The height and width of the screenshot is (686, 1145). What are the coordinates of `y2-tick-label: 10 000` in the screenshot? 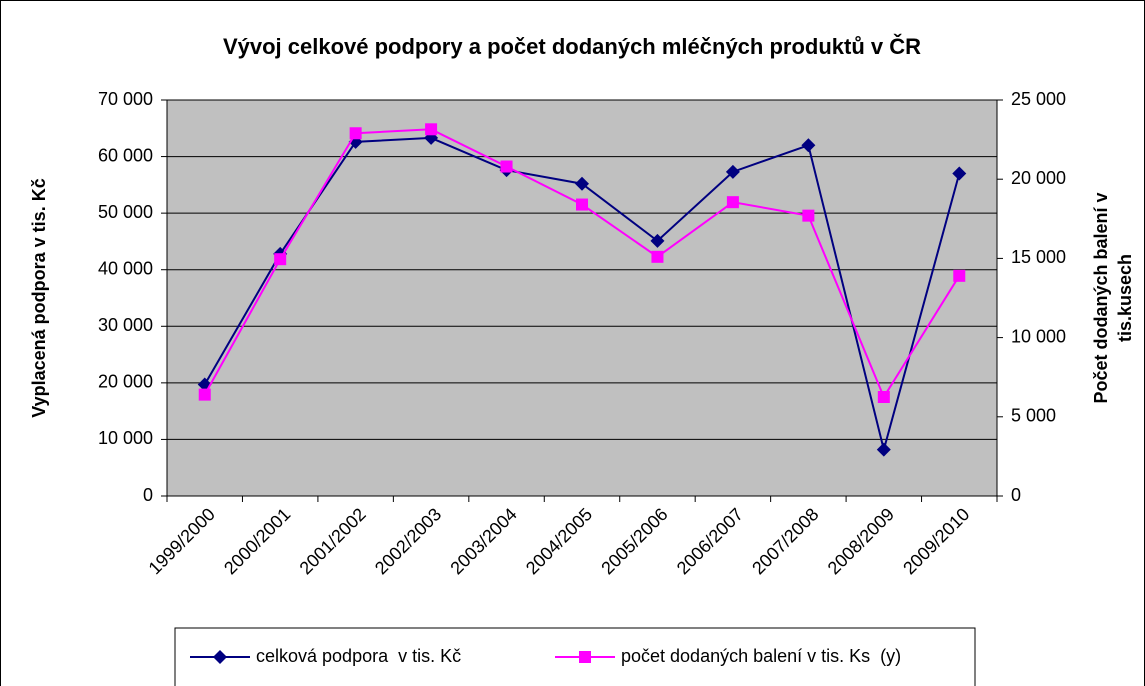 It's located at (1038, 336).